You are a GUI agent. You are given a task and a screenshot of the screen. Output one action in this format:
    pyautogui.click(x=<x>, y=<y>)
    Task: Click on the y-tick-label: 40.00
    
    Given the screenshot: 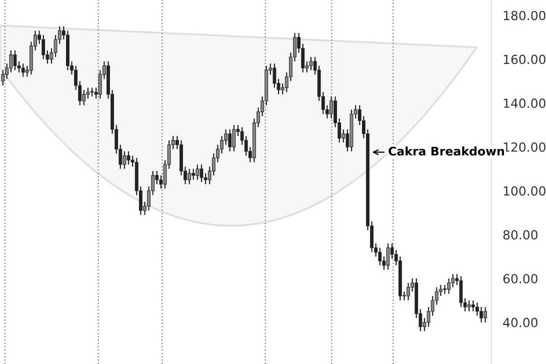 What is the action you would take?
    pyautogui.click(x=520, y=323)
    